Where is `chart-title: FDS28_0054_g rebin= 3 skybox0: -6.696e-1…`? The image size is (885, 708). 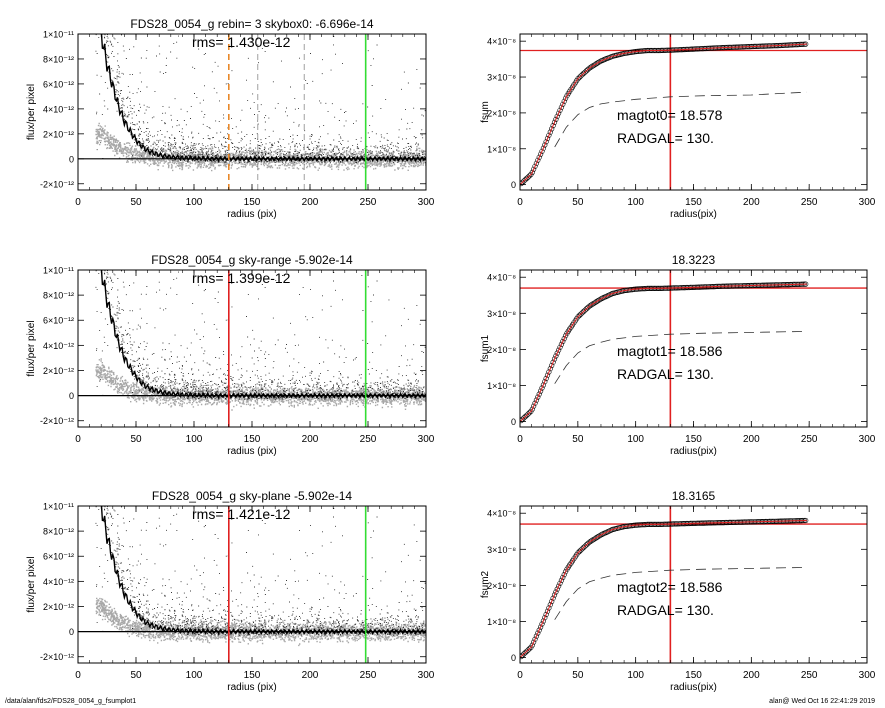 chart-title: FDS28_0054_g rebin= 3 skybox0: -6.696e-1… is located at coordinates (251, 24).